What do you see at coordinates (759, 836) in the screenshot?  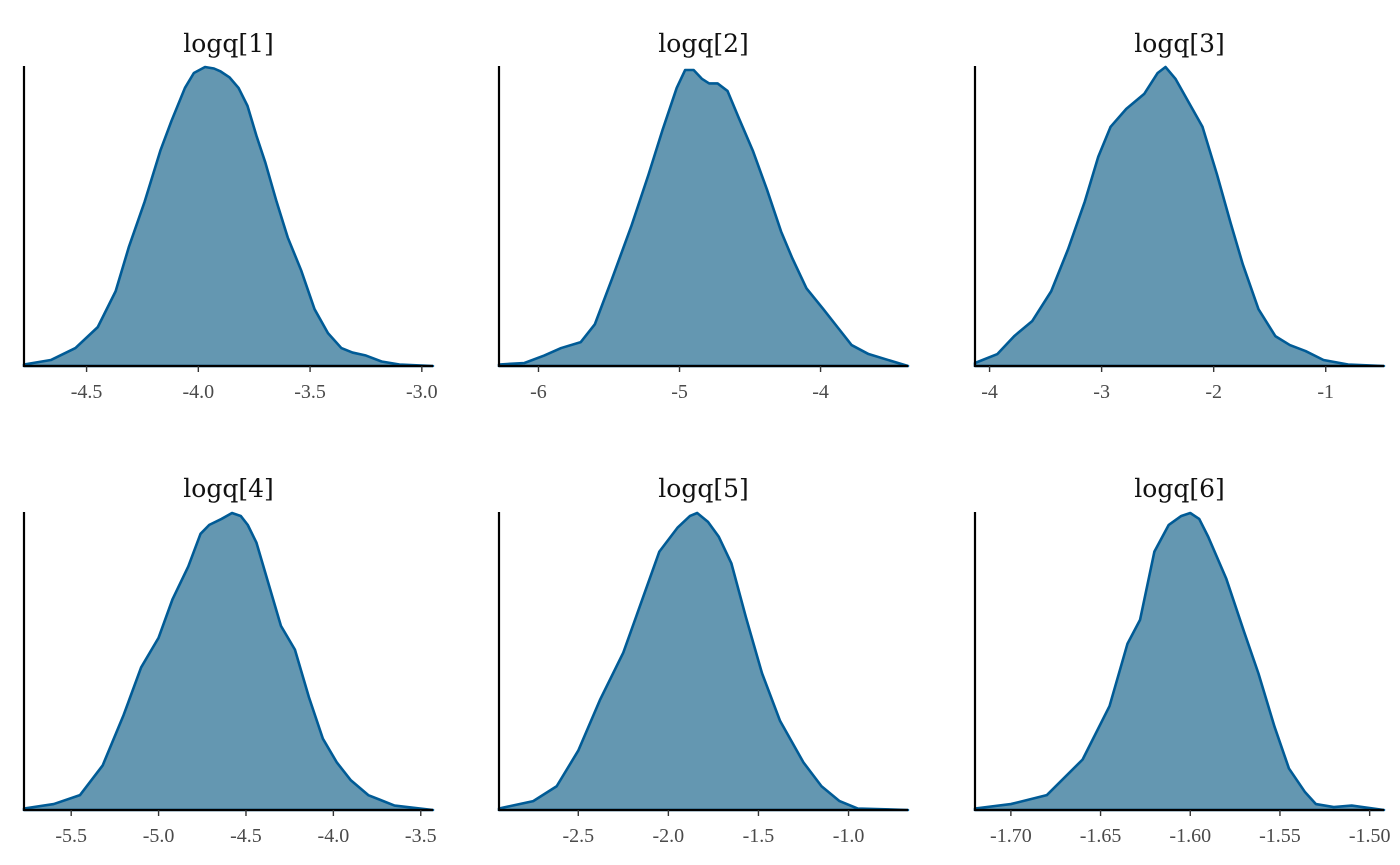 I see `x-tick-label: -1.5` at bounding box center [759, 836].